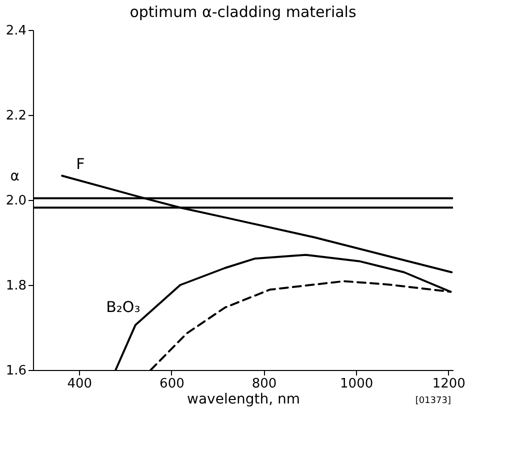  I want to click on text: [01373], so click(433, 401).